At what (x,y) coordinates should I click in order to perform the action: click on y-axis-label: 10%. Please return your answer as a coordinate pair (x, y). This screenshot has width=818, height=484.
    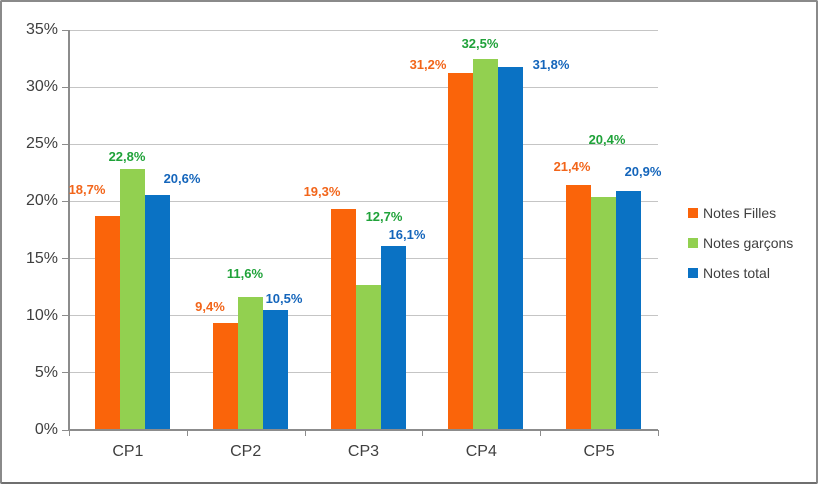
    Looking at the image, I should click on (41, 315).